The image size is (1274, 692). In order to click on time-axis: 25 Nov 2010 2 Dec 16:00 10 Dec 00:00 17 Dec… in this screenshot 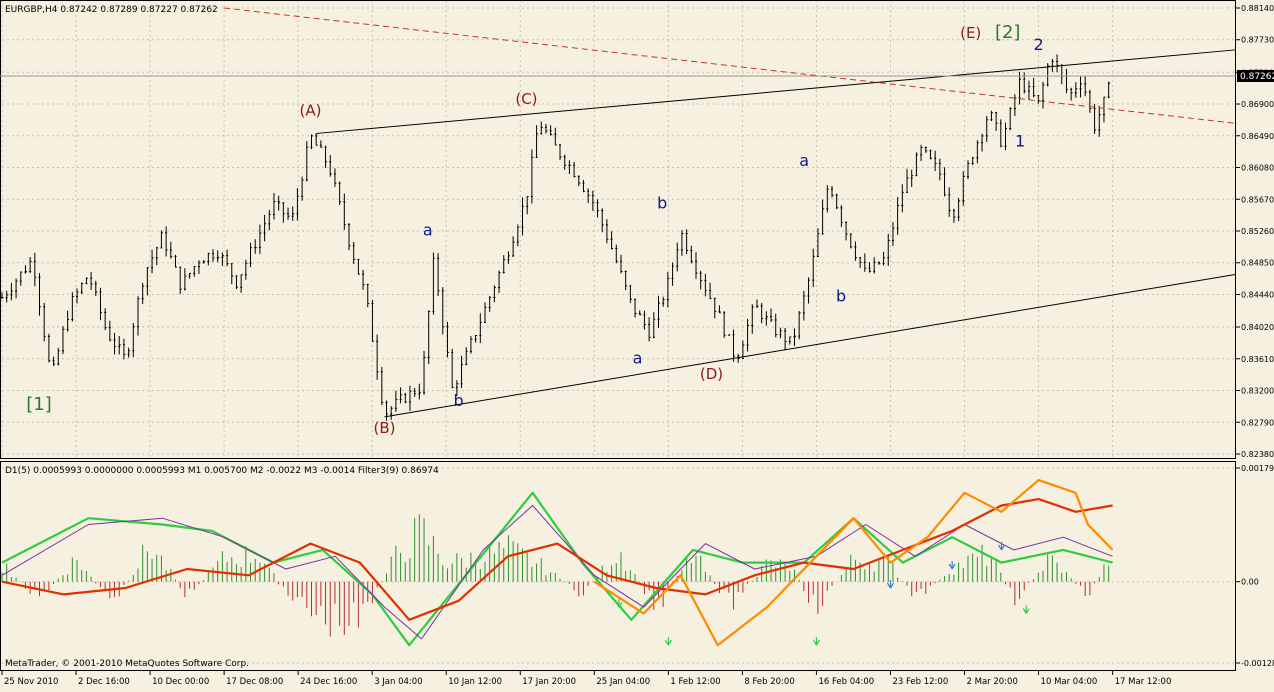, I will do `click(586, 679)`.